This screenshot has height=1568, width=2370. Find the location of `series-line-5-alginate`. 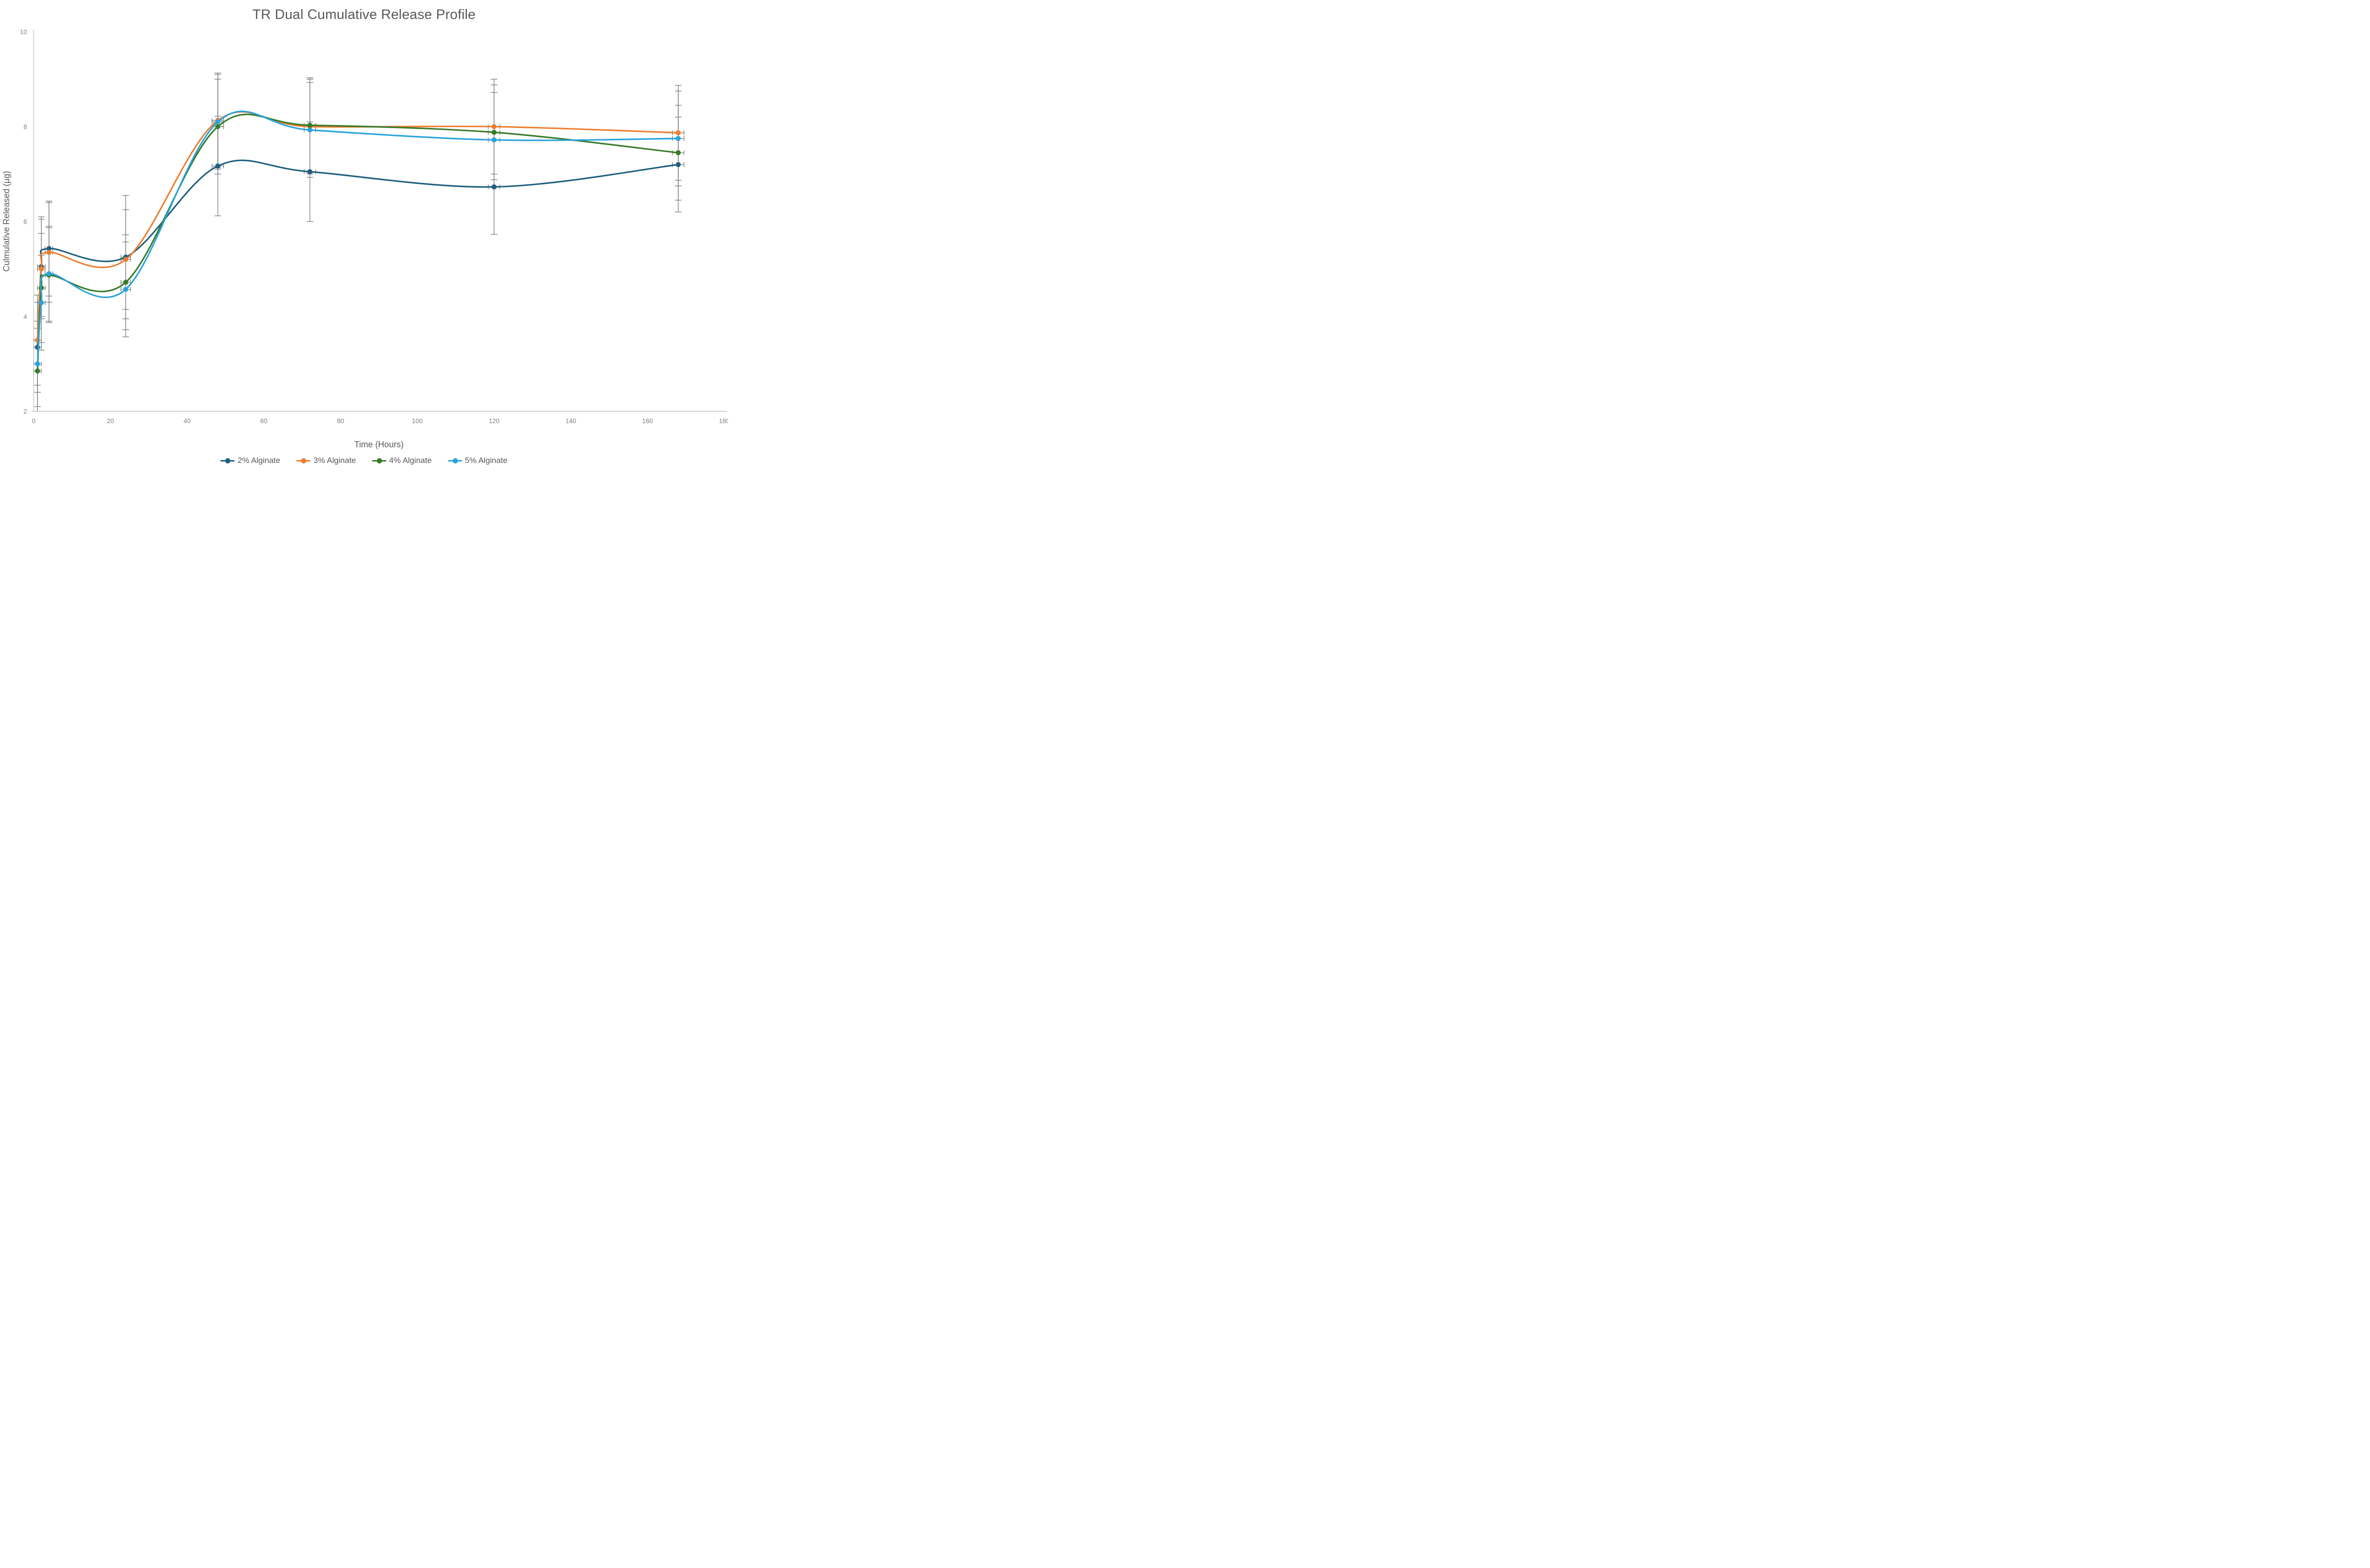

series-line-5-alginate is located at coordinates (357, 237).